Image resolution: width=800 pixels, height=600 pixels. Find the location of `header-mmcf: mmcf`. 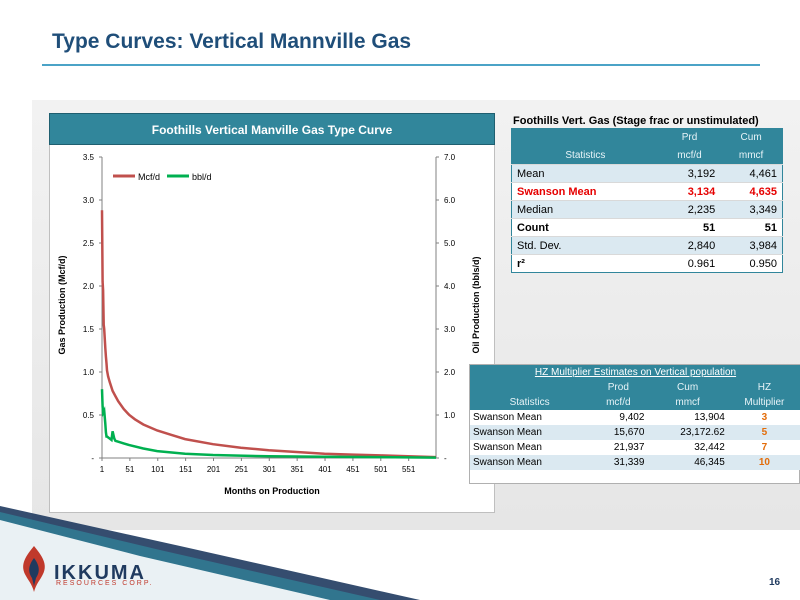

header-mmcf: mmcf is located at coordinates (751, 155).